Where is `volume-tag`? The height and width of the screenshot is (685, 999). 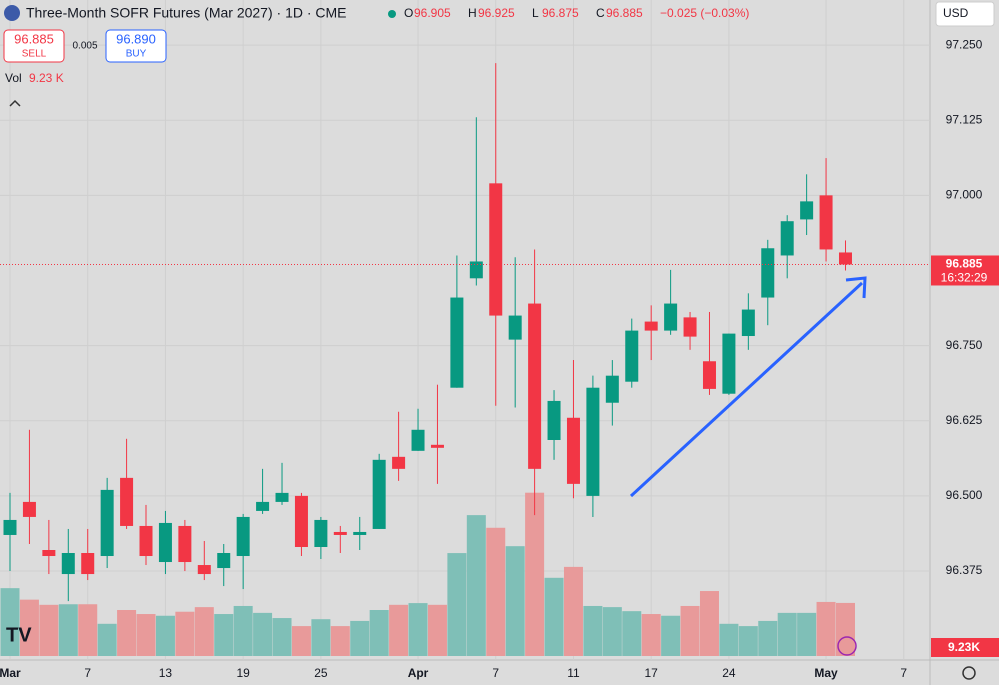
volume-tag is located at coordinates (965, 647).